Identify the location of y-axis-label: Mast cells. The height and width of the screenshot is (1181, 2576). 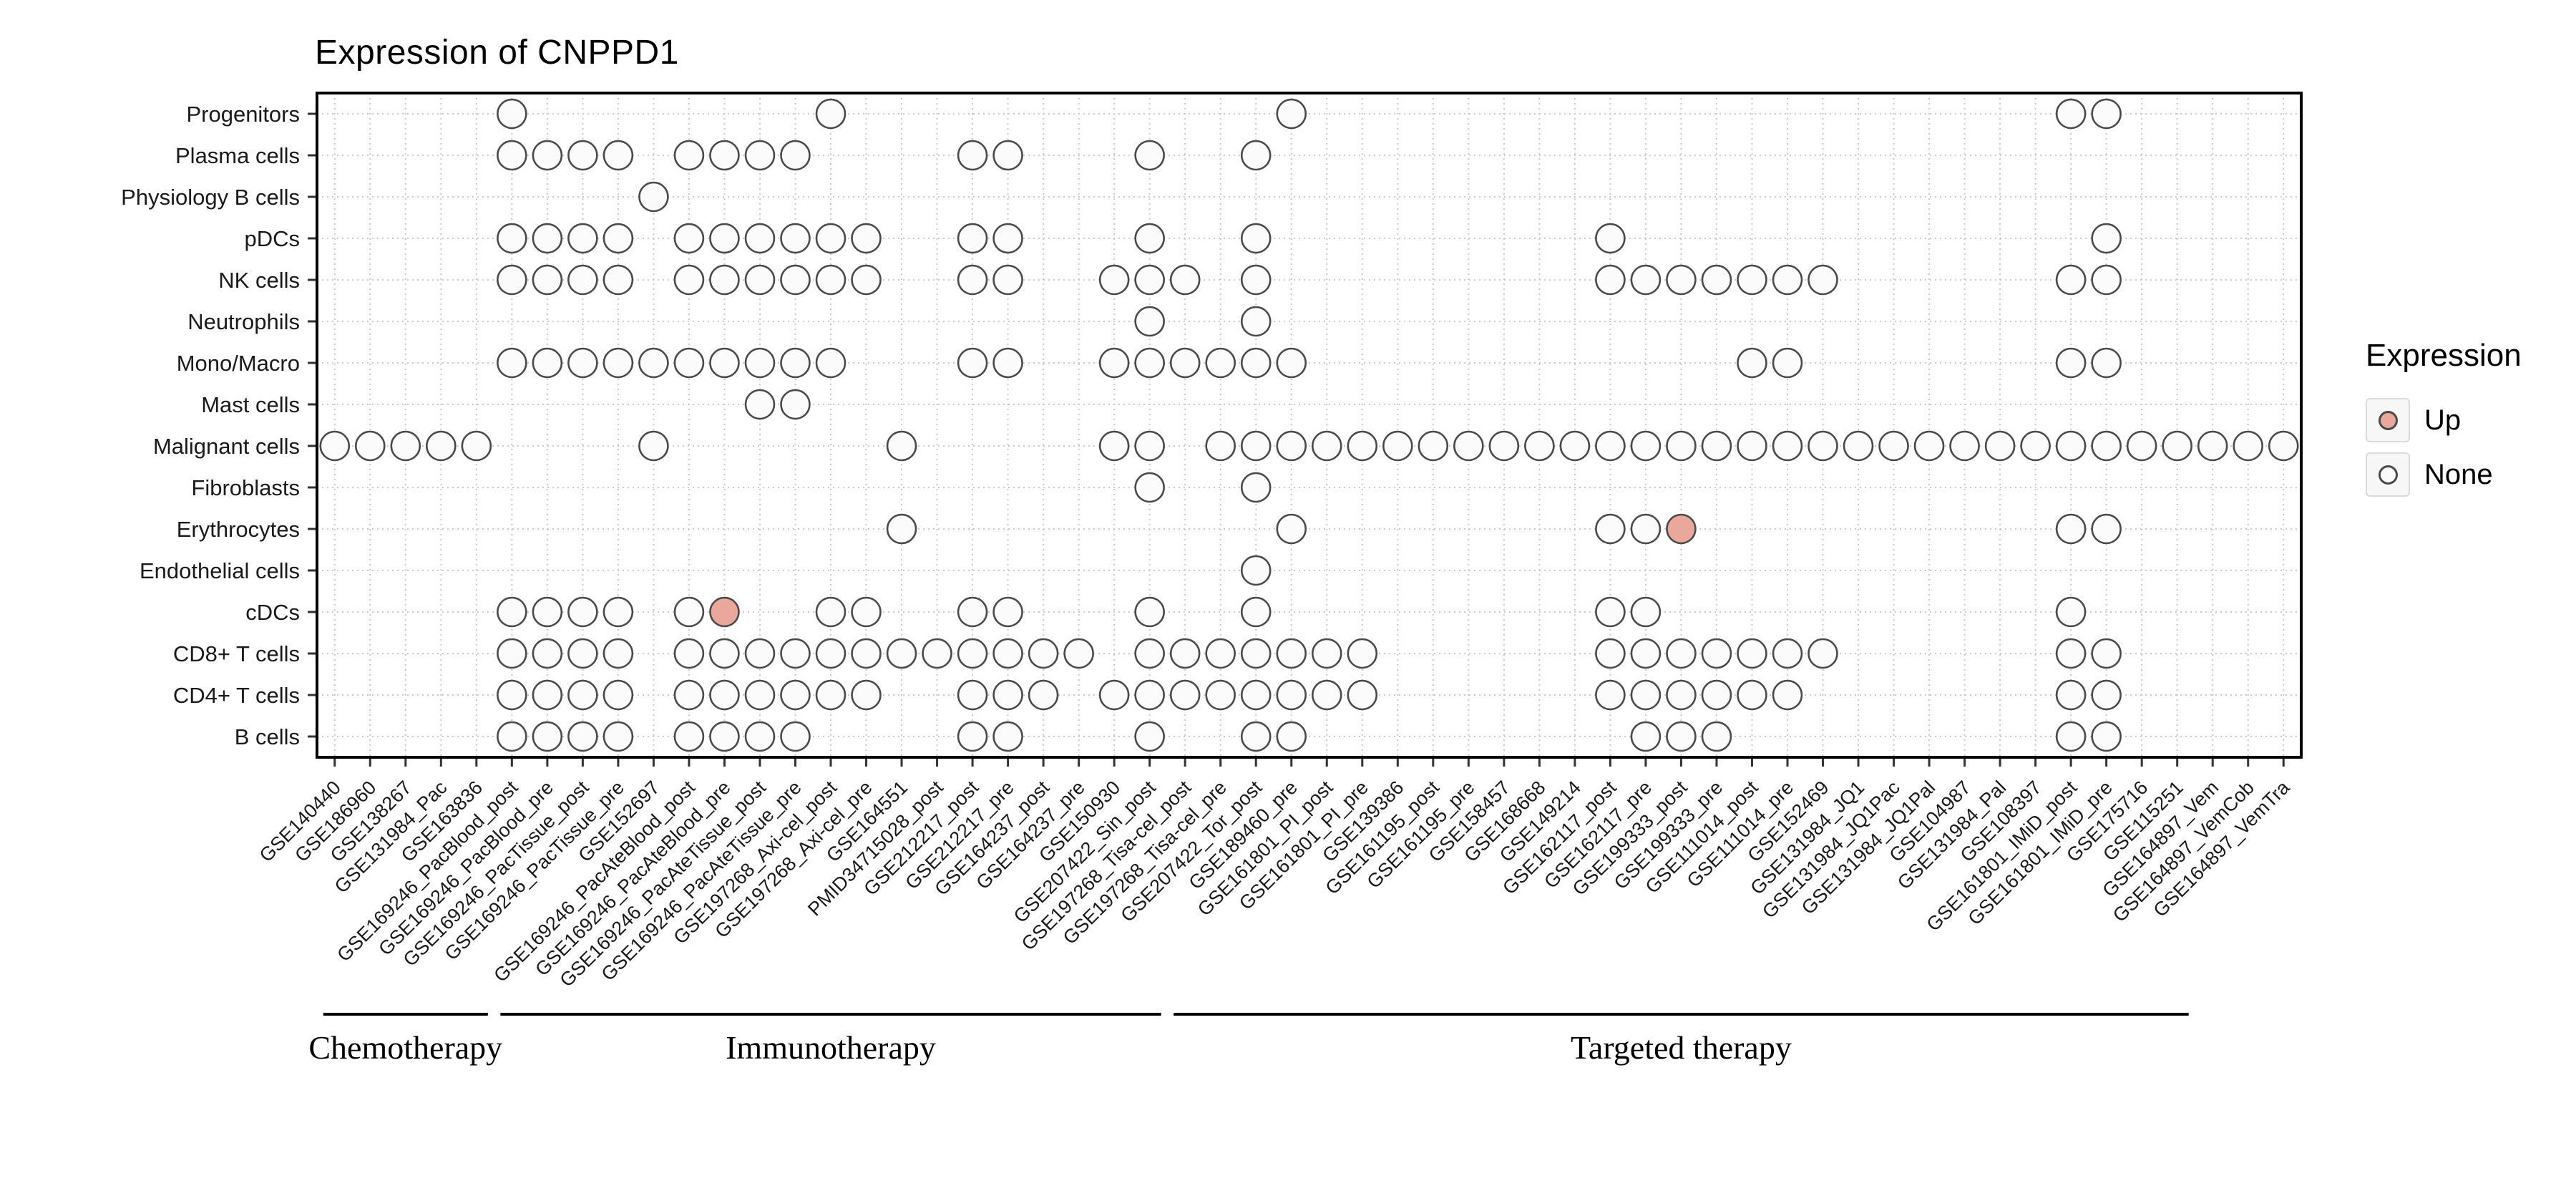
(250, 404).